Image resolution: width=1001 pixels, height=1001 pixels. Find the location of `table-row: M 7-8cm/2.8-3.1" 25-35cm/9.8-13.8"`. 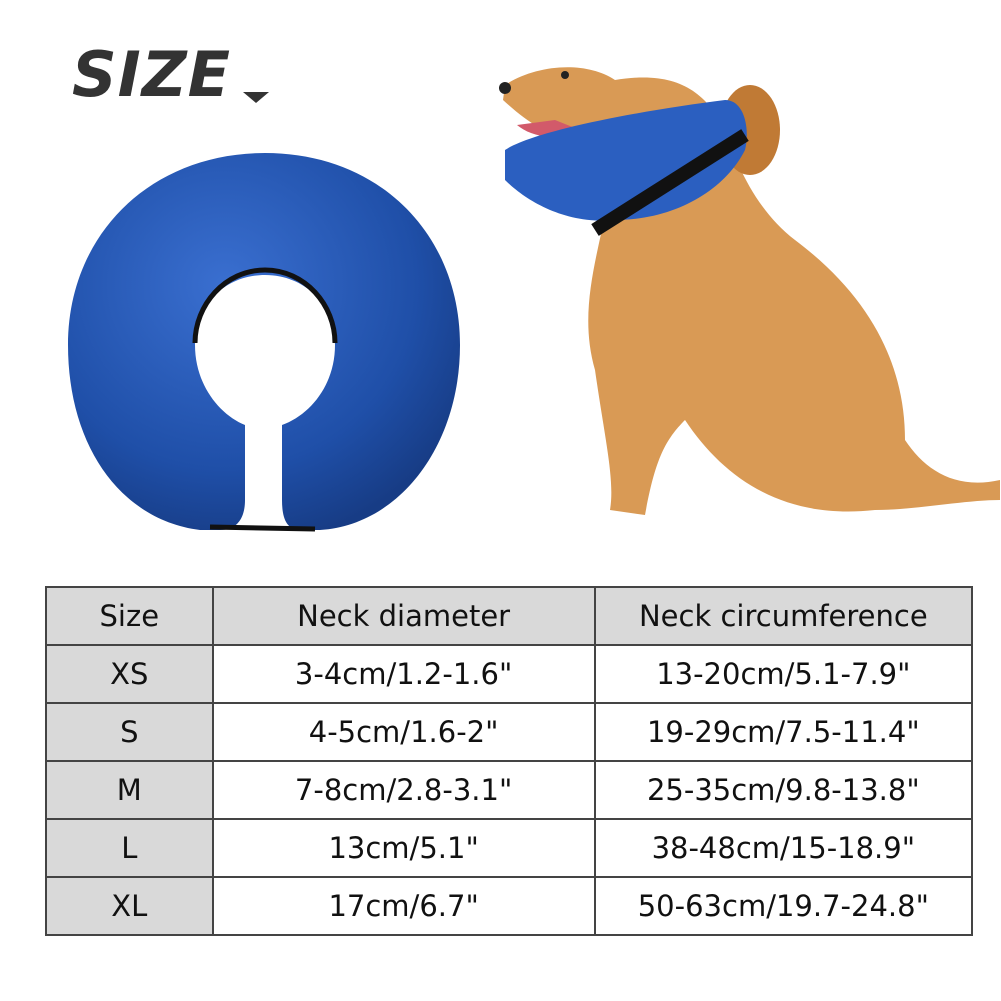

table-row: M 7-8cm/2.8-3.1" 25-35cm/9.8-13.8" is located at coordinates (509, 790).